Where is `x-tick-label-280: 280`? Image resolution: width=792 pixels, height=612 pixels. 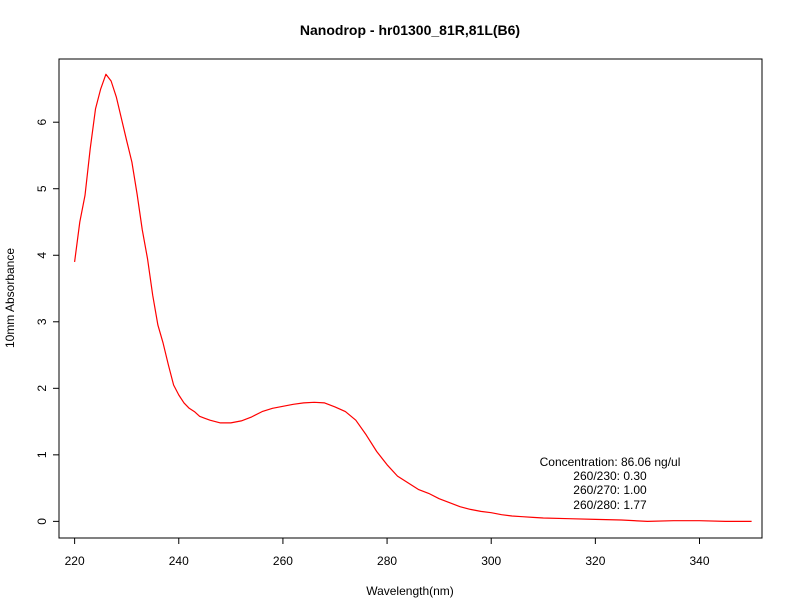
x-tick-label-280: 280 is located at coordinates (387, 561).